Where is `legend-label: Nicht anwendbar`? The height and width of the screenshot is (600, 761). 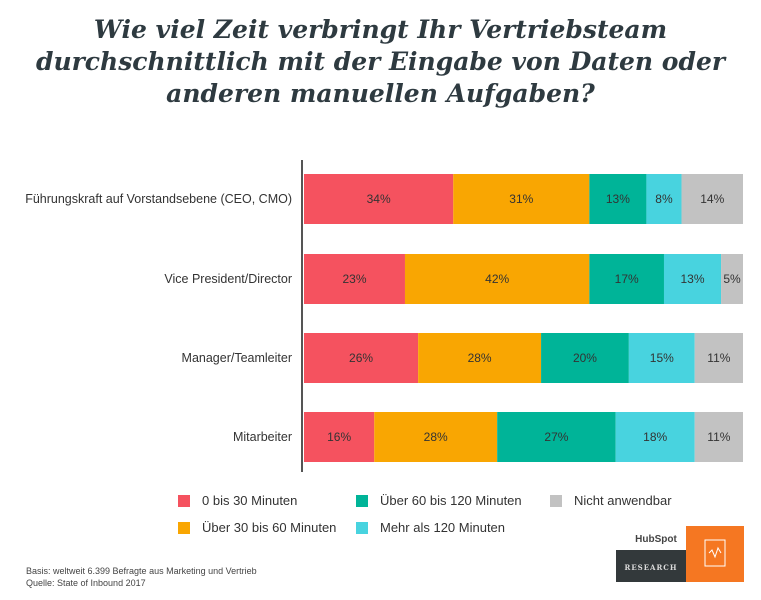
legend-label: Nicht anwendbar is located at coordinates (623, 500).